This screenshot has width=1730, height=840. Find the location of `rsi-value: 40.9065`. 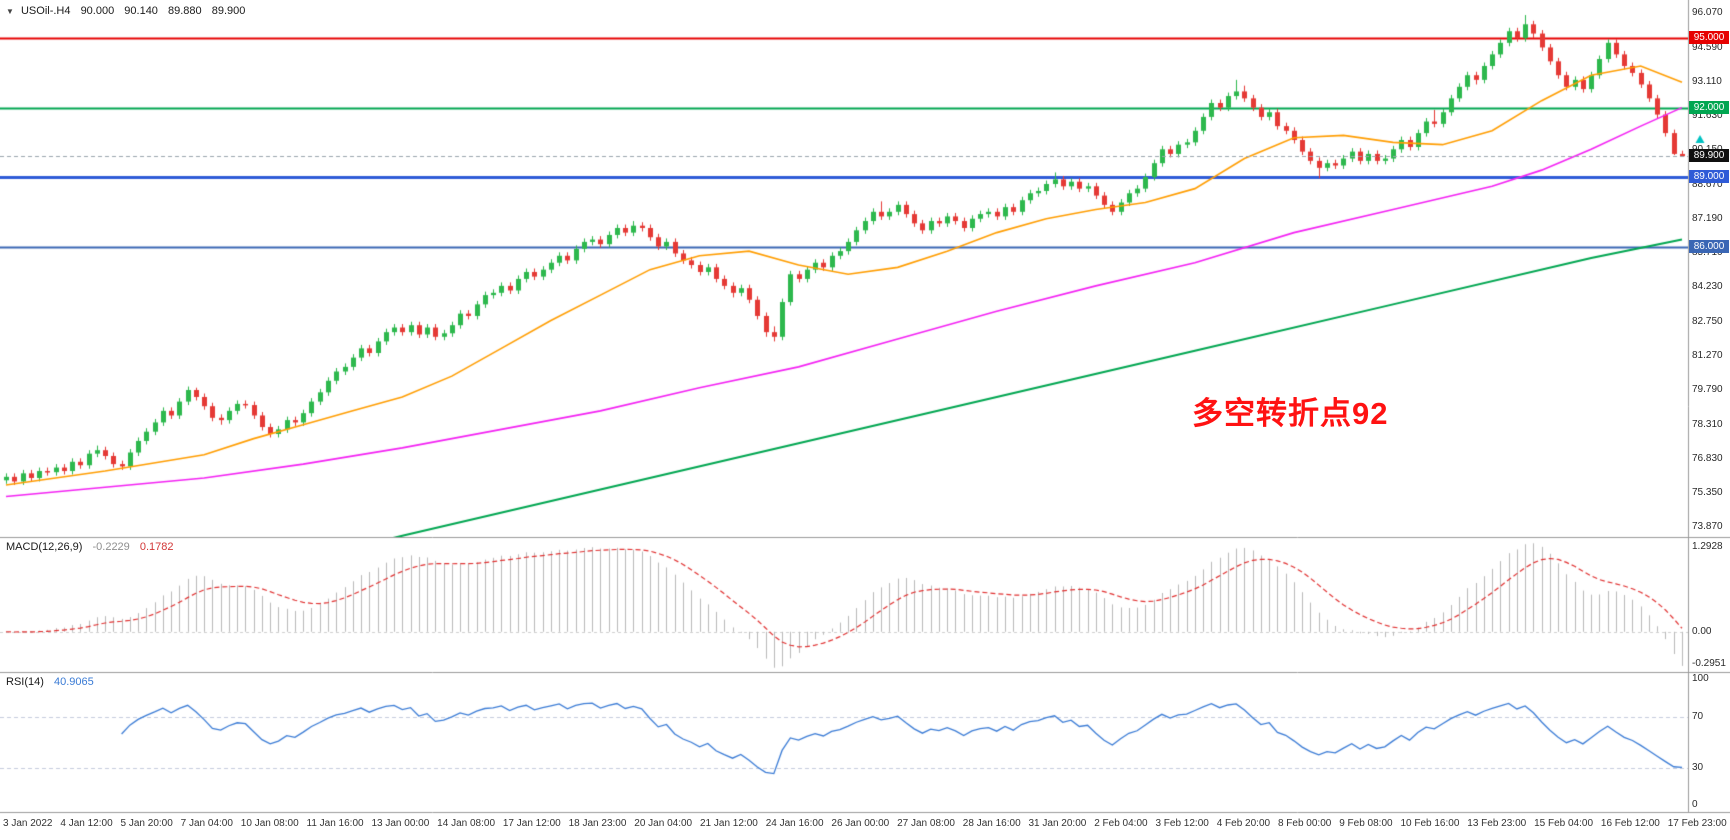

rsi-value: 40.9065 is located at coordinates (73, 682).